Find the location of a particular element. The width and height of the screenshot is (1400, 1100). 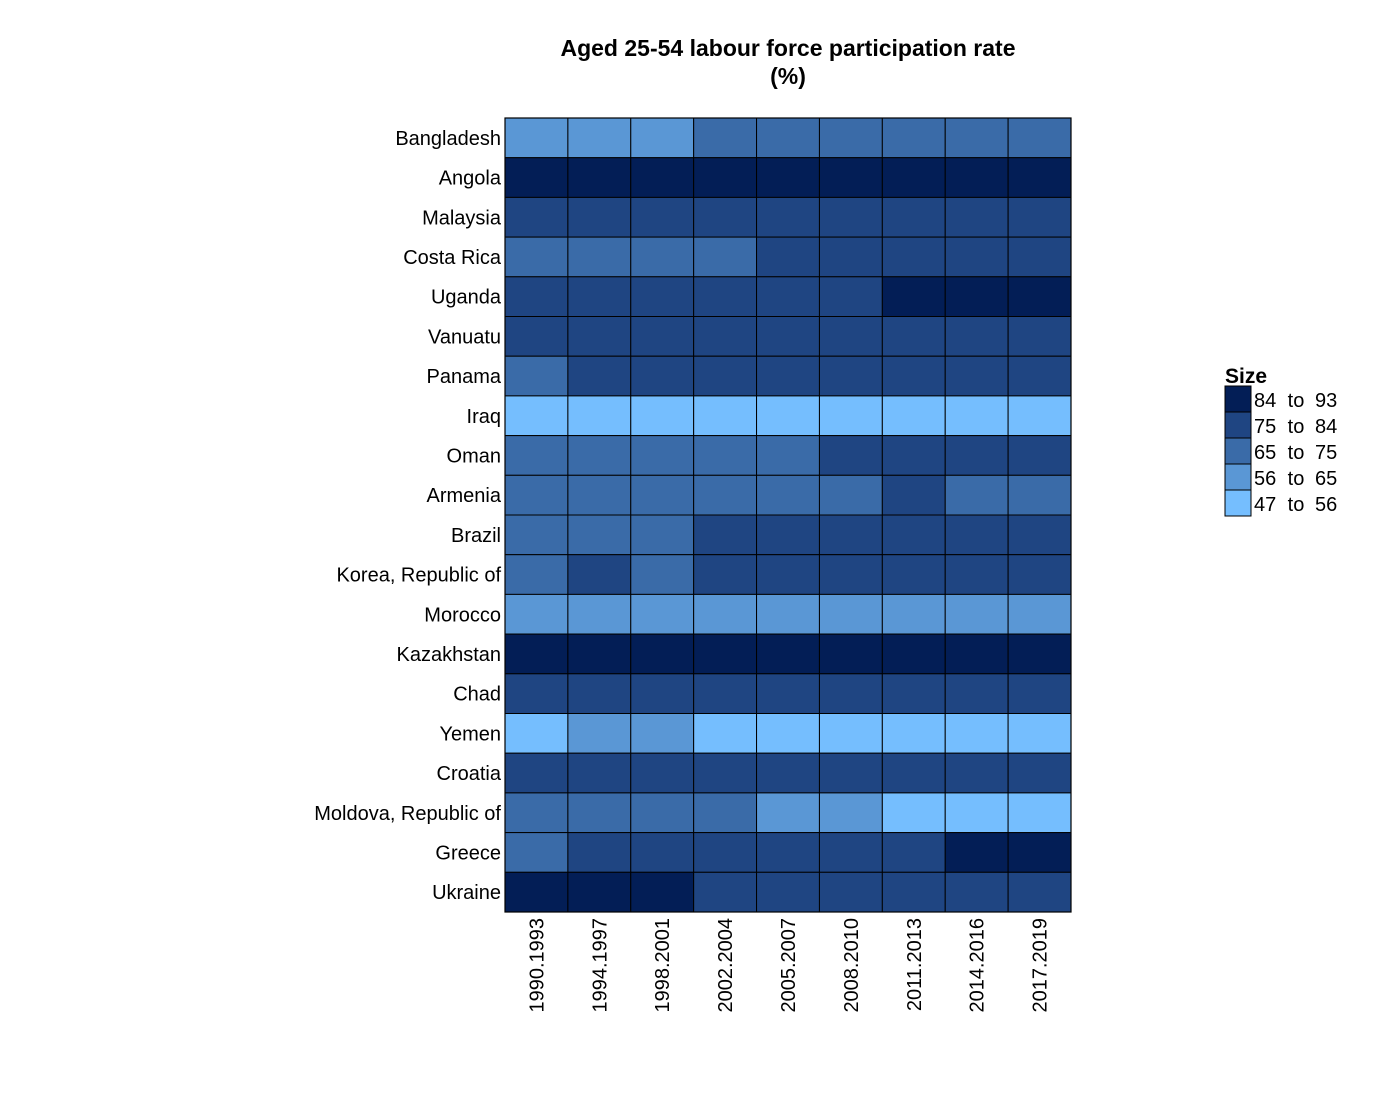

y-tick-label: Malaysia is located at coordinates (462, 218).